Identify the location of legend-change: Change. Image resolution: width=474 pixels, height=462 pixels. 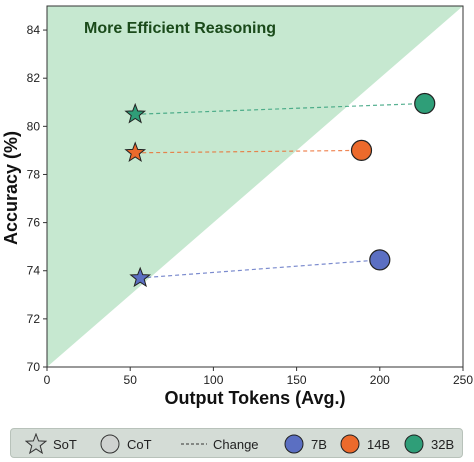
(220, 444).